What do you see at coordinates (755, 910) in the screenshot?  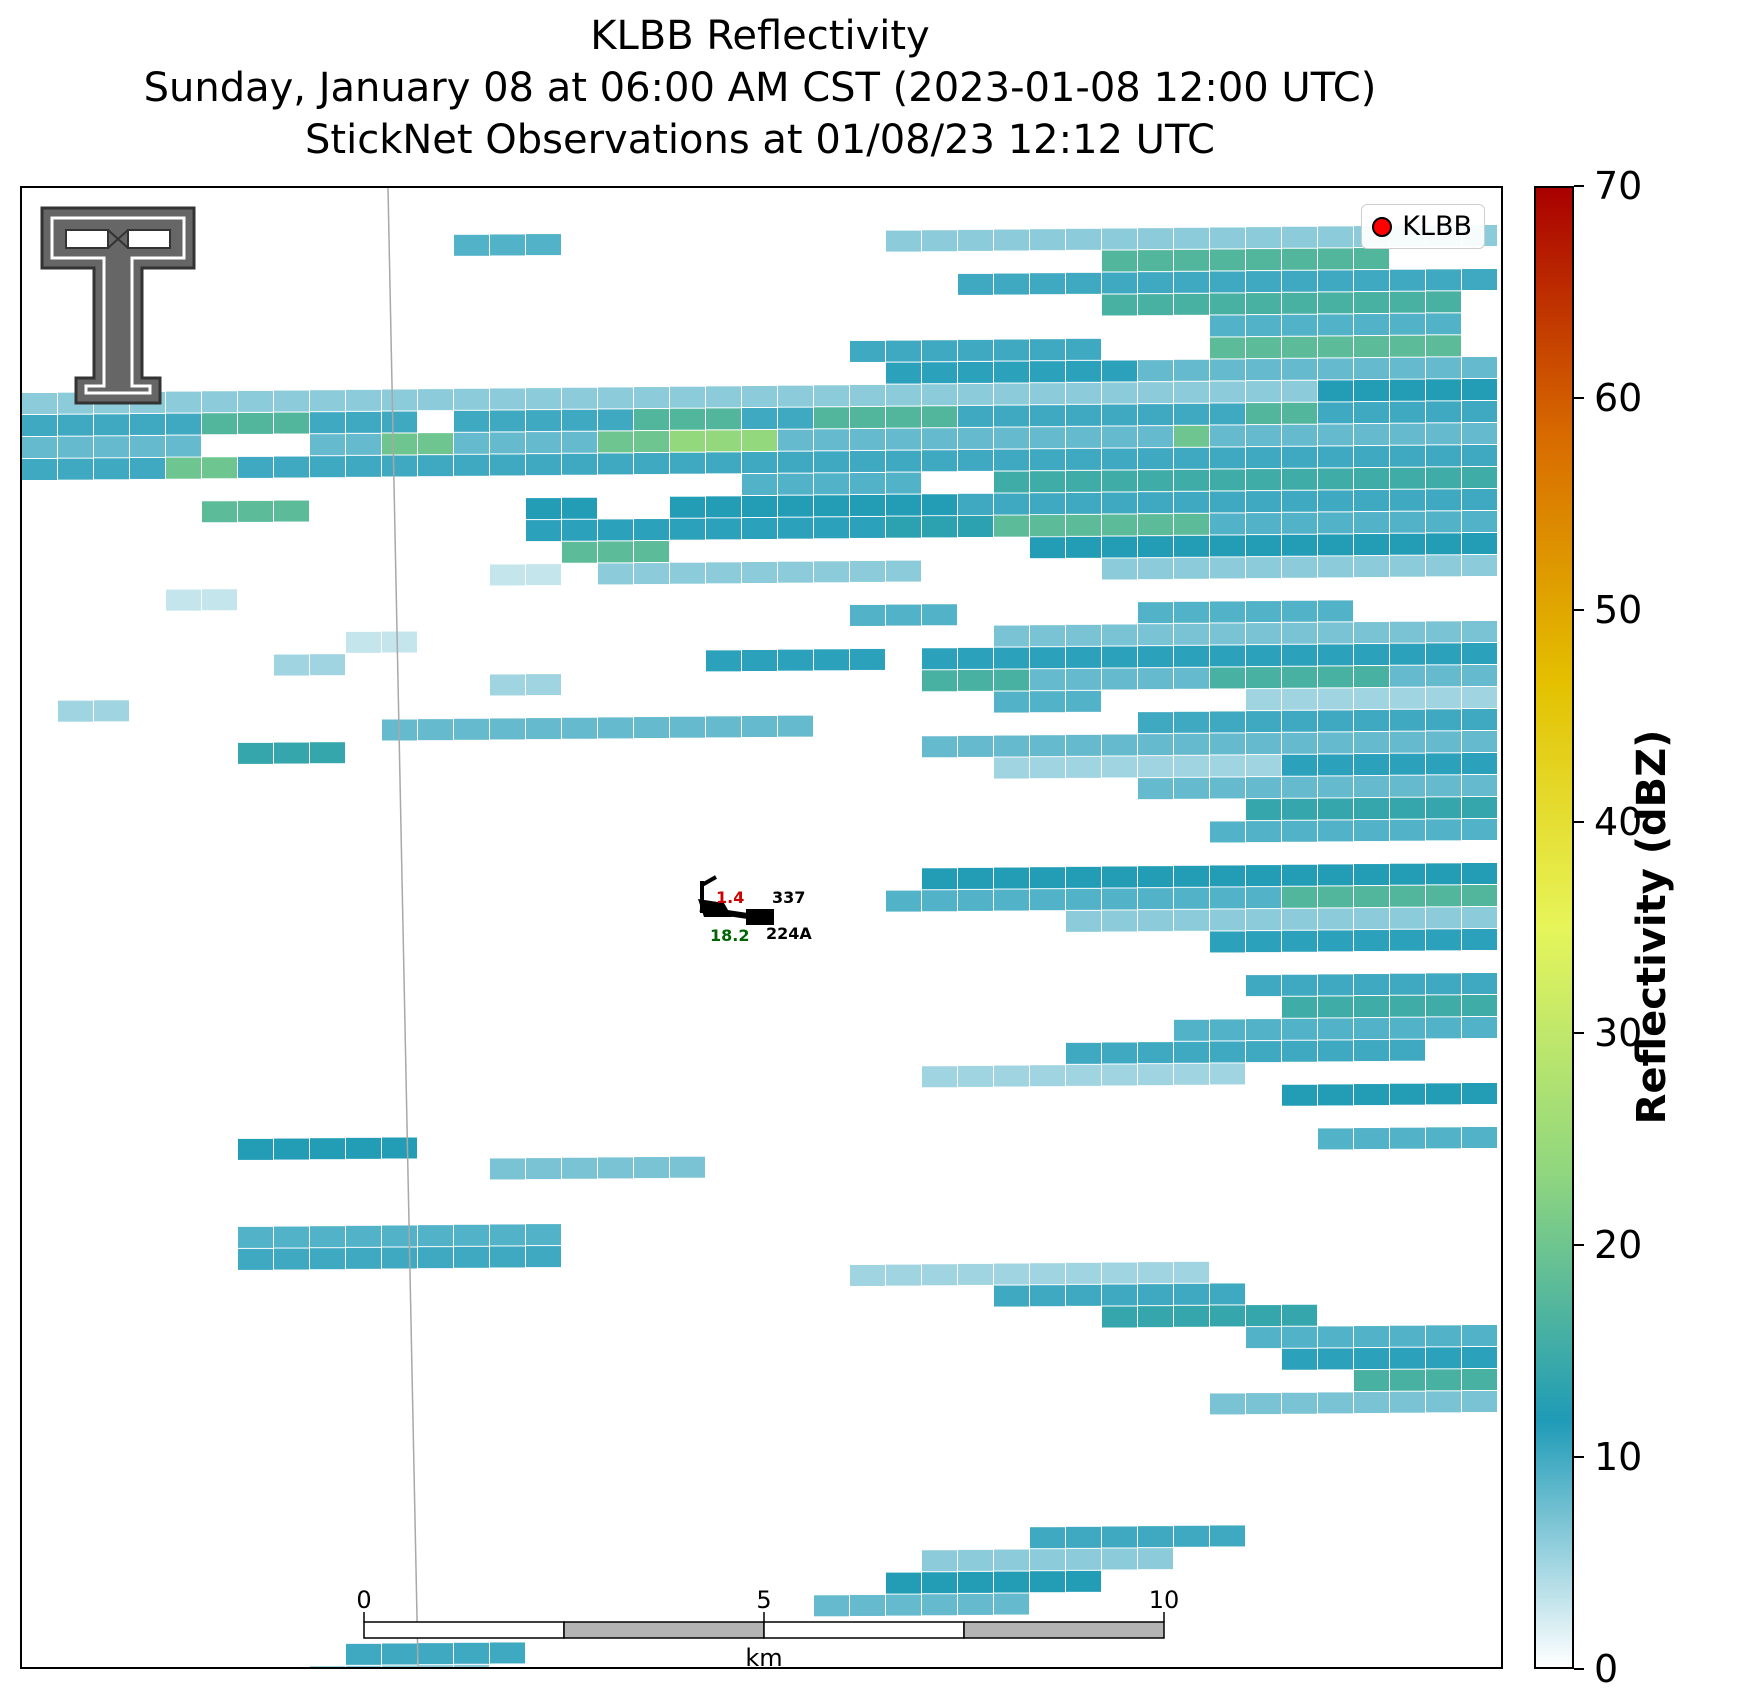 I see `station-plot: 1.4 337 18.2 224A` at bounding box center [755, 910].